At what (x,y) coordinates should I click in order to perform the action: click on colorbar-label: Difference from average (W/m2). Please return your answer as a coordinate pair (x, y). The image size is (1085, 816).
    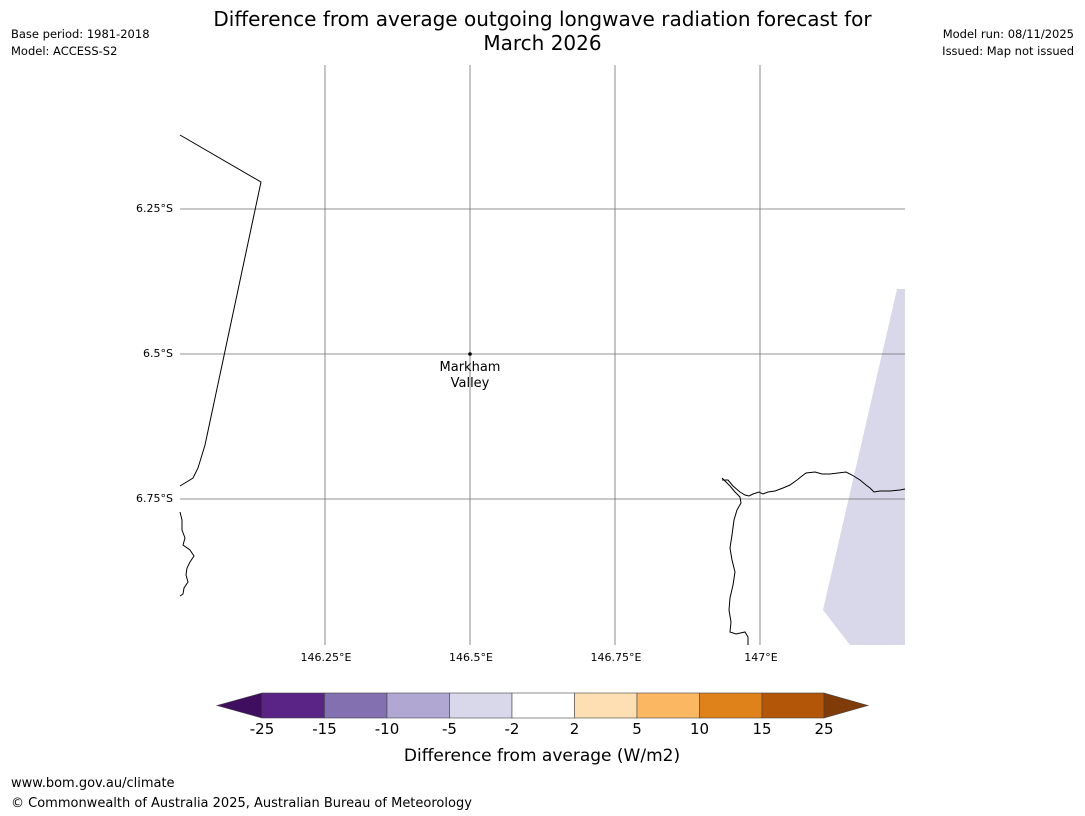
    Looking at the image, I should click on (542, 756).